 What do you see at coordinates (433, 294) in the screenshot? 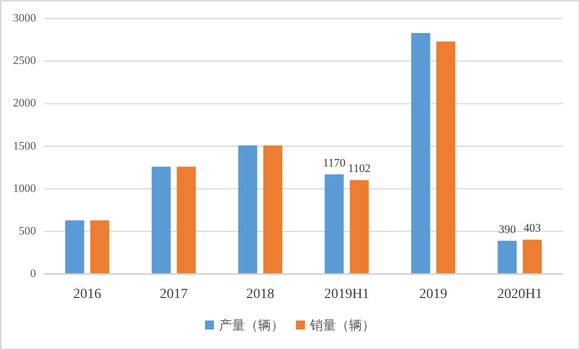
I see `x-tick-label: 2019` at bounding box center [433, 294].